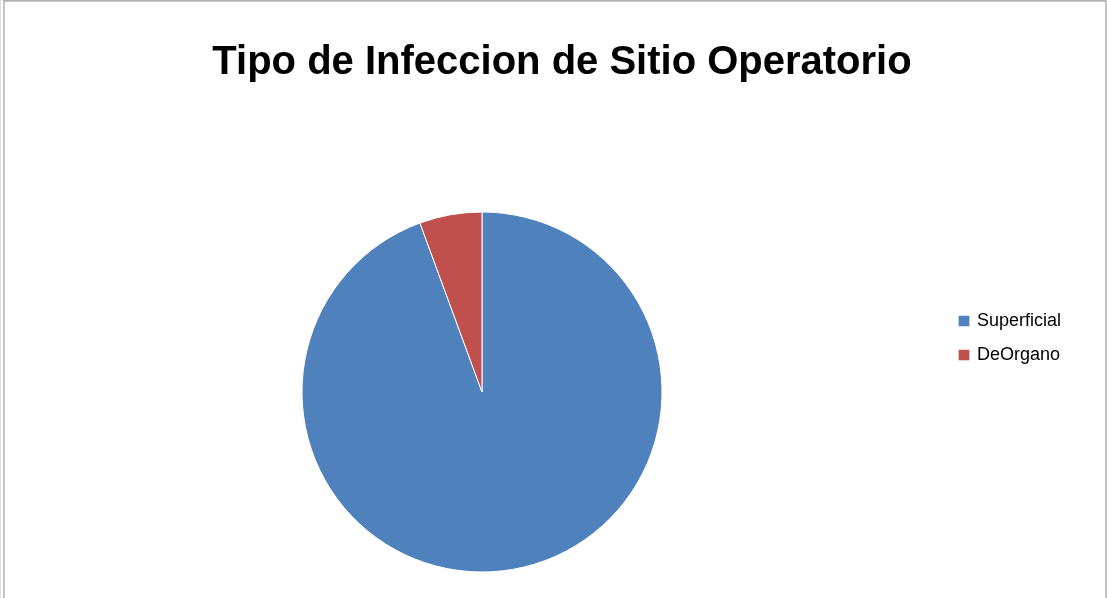 This screenshot has height=598, width=1107. I want to click on legend-label: DeOrgano, so click(1019, 354).